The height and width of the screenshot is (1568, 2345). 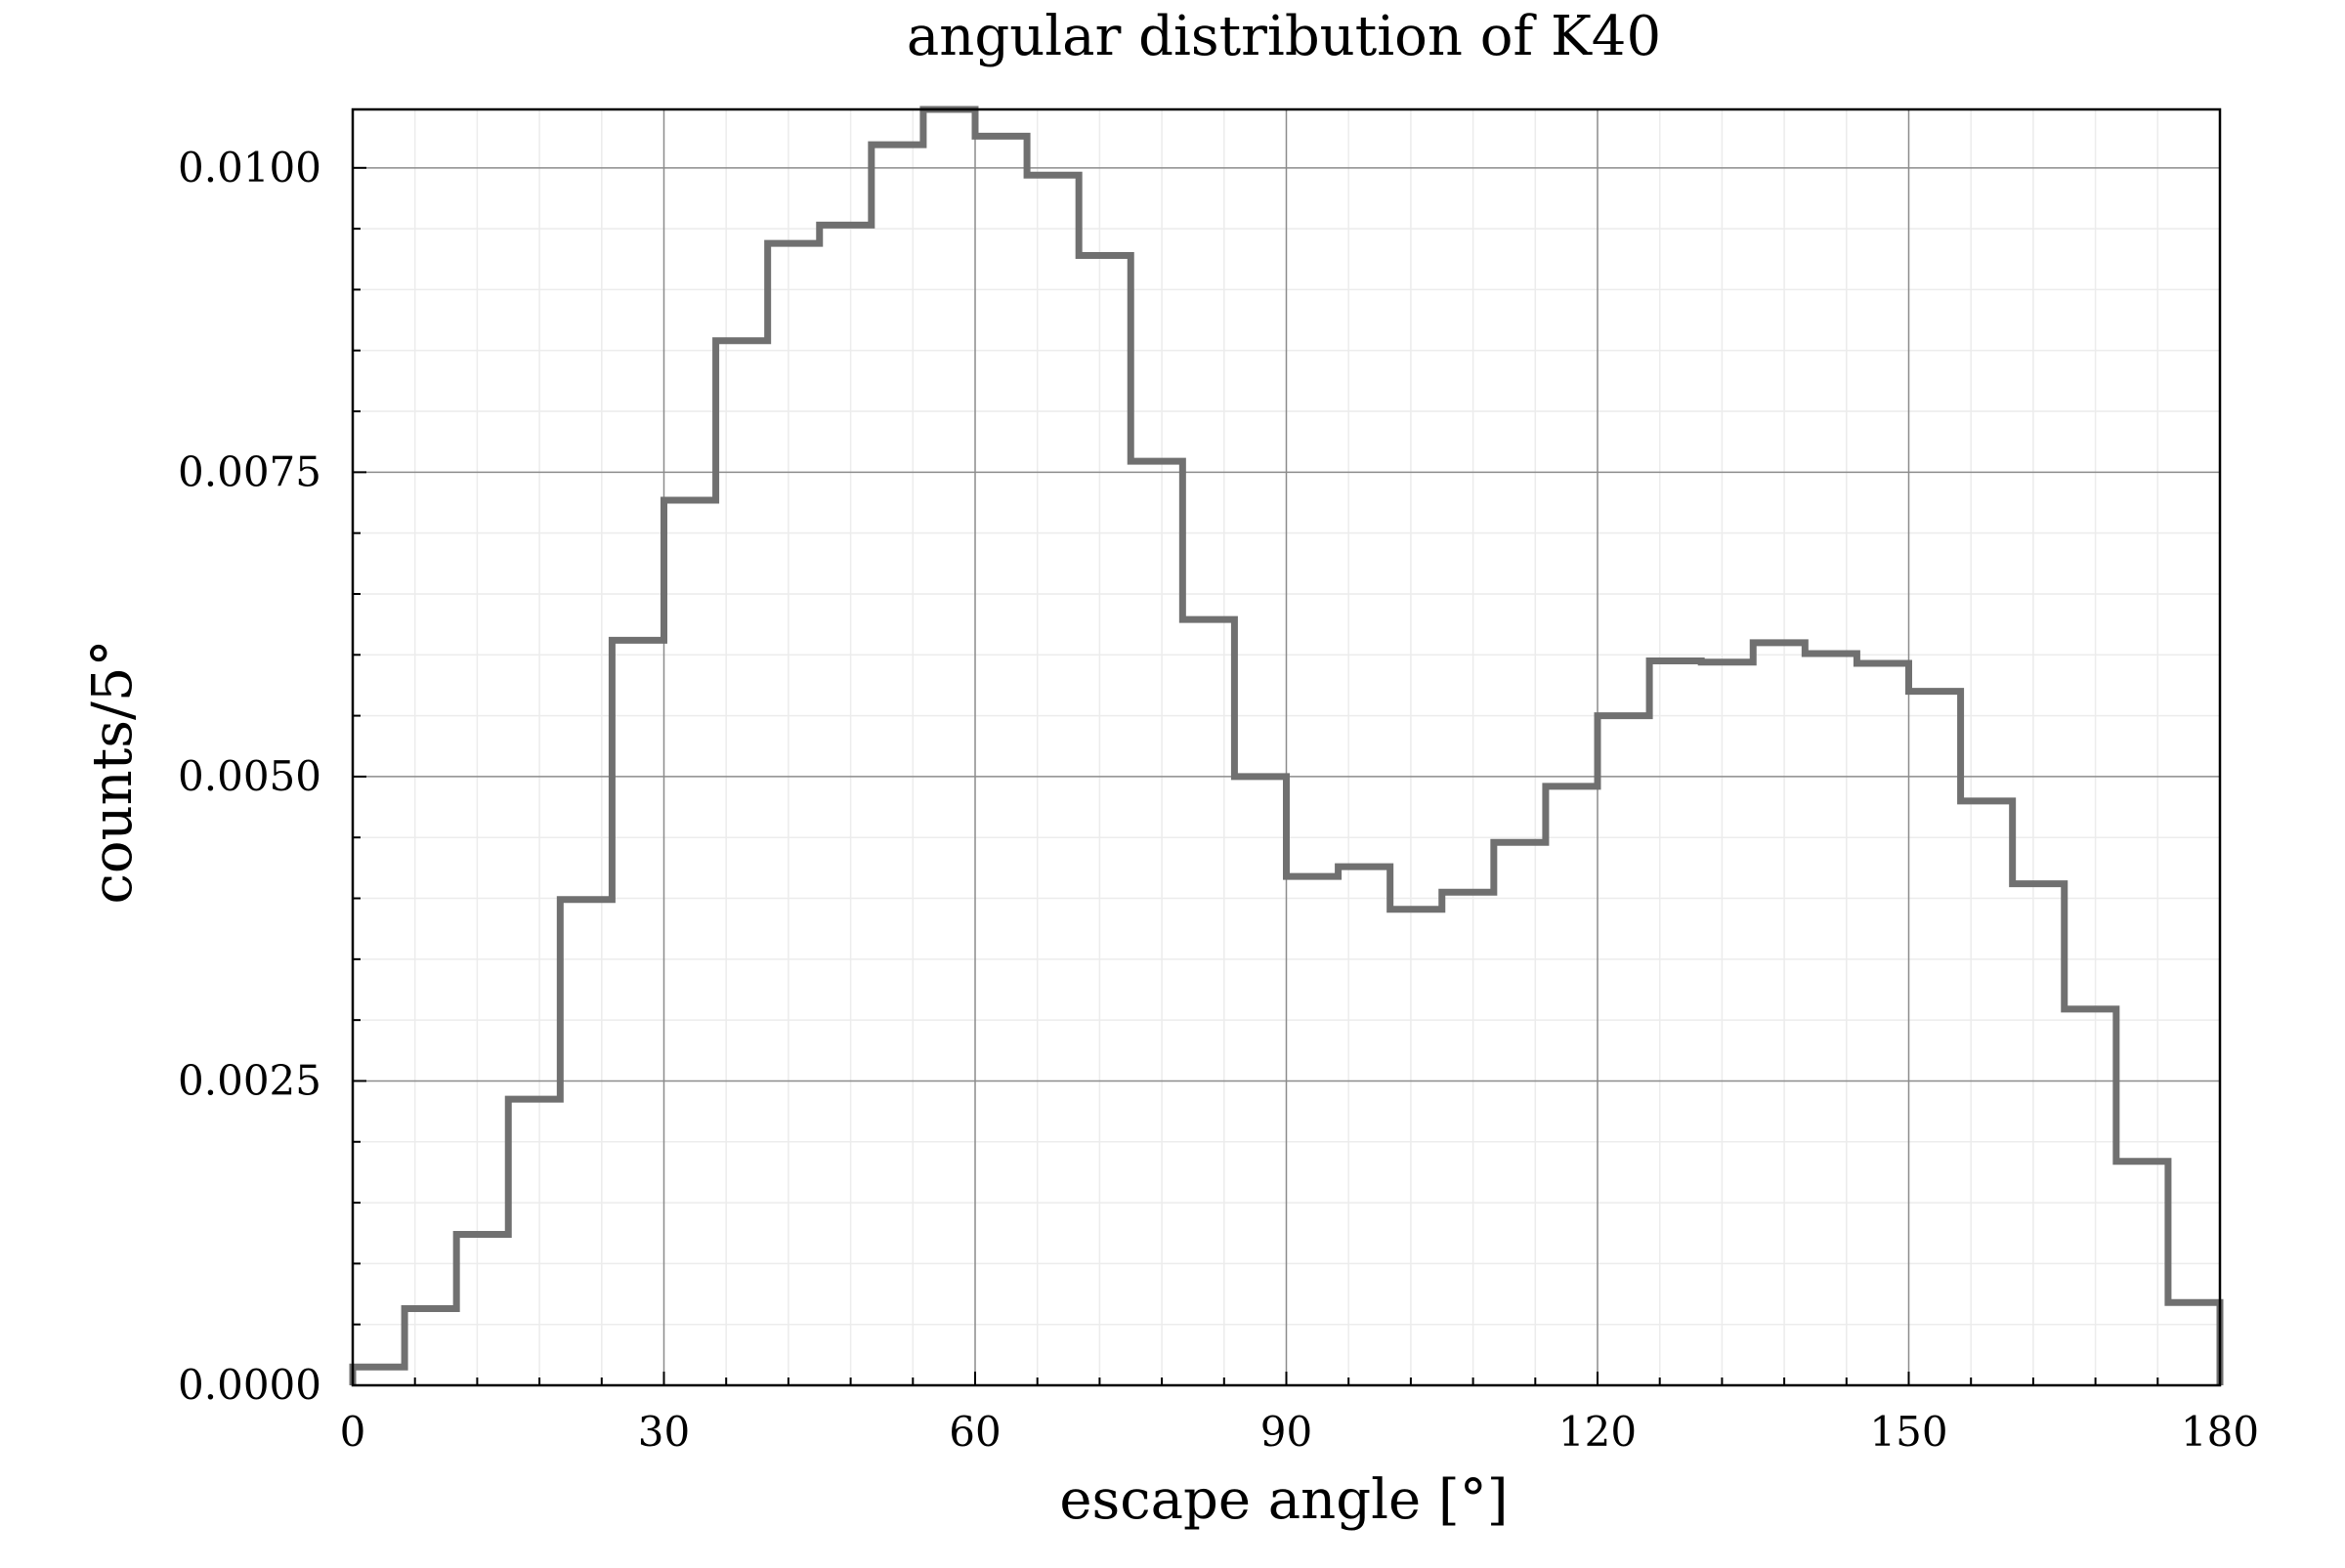 What do you see at coordinates (1283, 1500) in the screenshot?
I see `x-axis-label: escape angle [°]` at bounding box center [1283, 1500].